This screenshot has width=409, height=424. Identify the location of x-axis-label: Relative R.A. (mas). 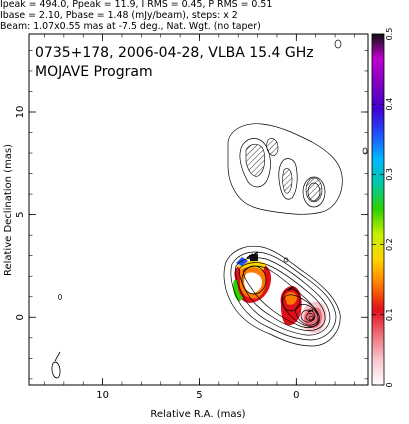
(197, 414).